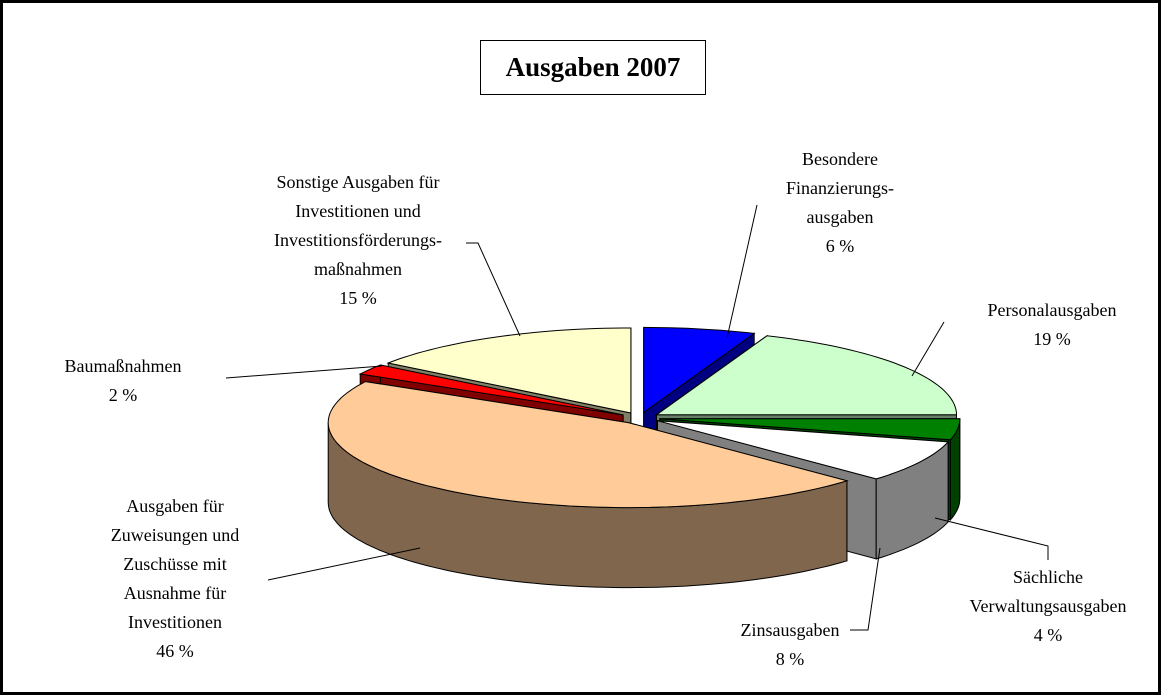 This screenshot has width=1164, height=698. Describe the element at coordinates (593, 67) in the screenshot. I see `chart-title: Ausgaben 2007` at that location.